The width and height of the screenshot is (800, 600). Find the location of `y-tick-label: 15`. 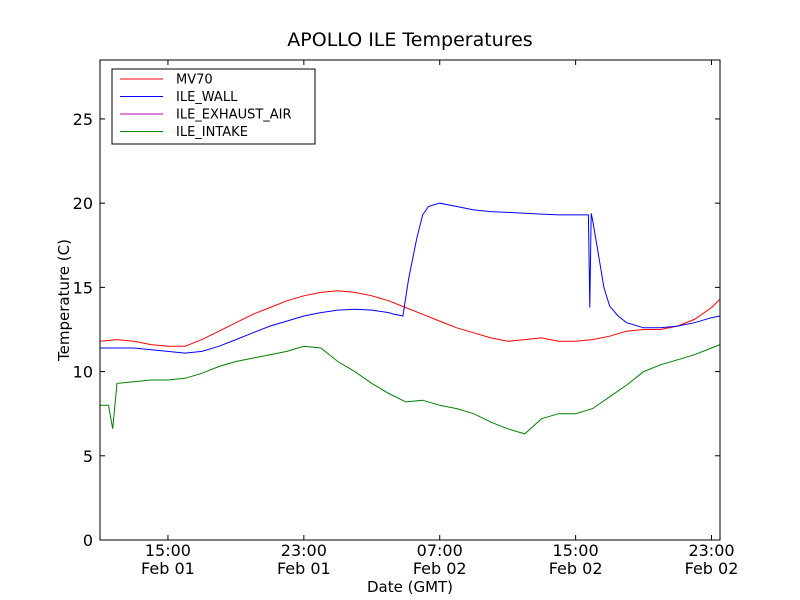

y-tick-label: 15 is located at coordinates (83, 287).